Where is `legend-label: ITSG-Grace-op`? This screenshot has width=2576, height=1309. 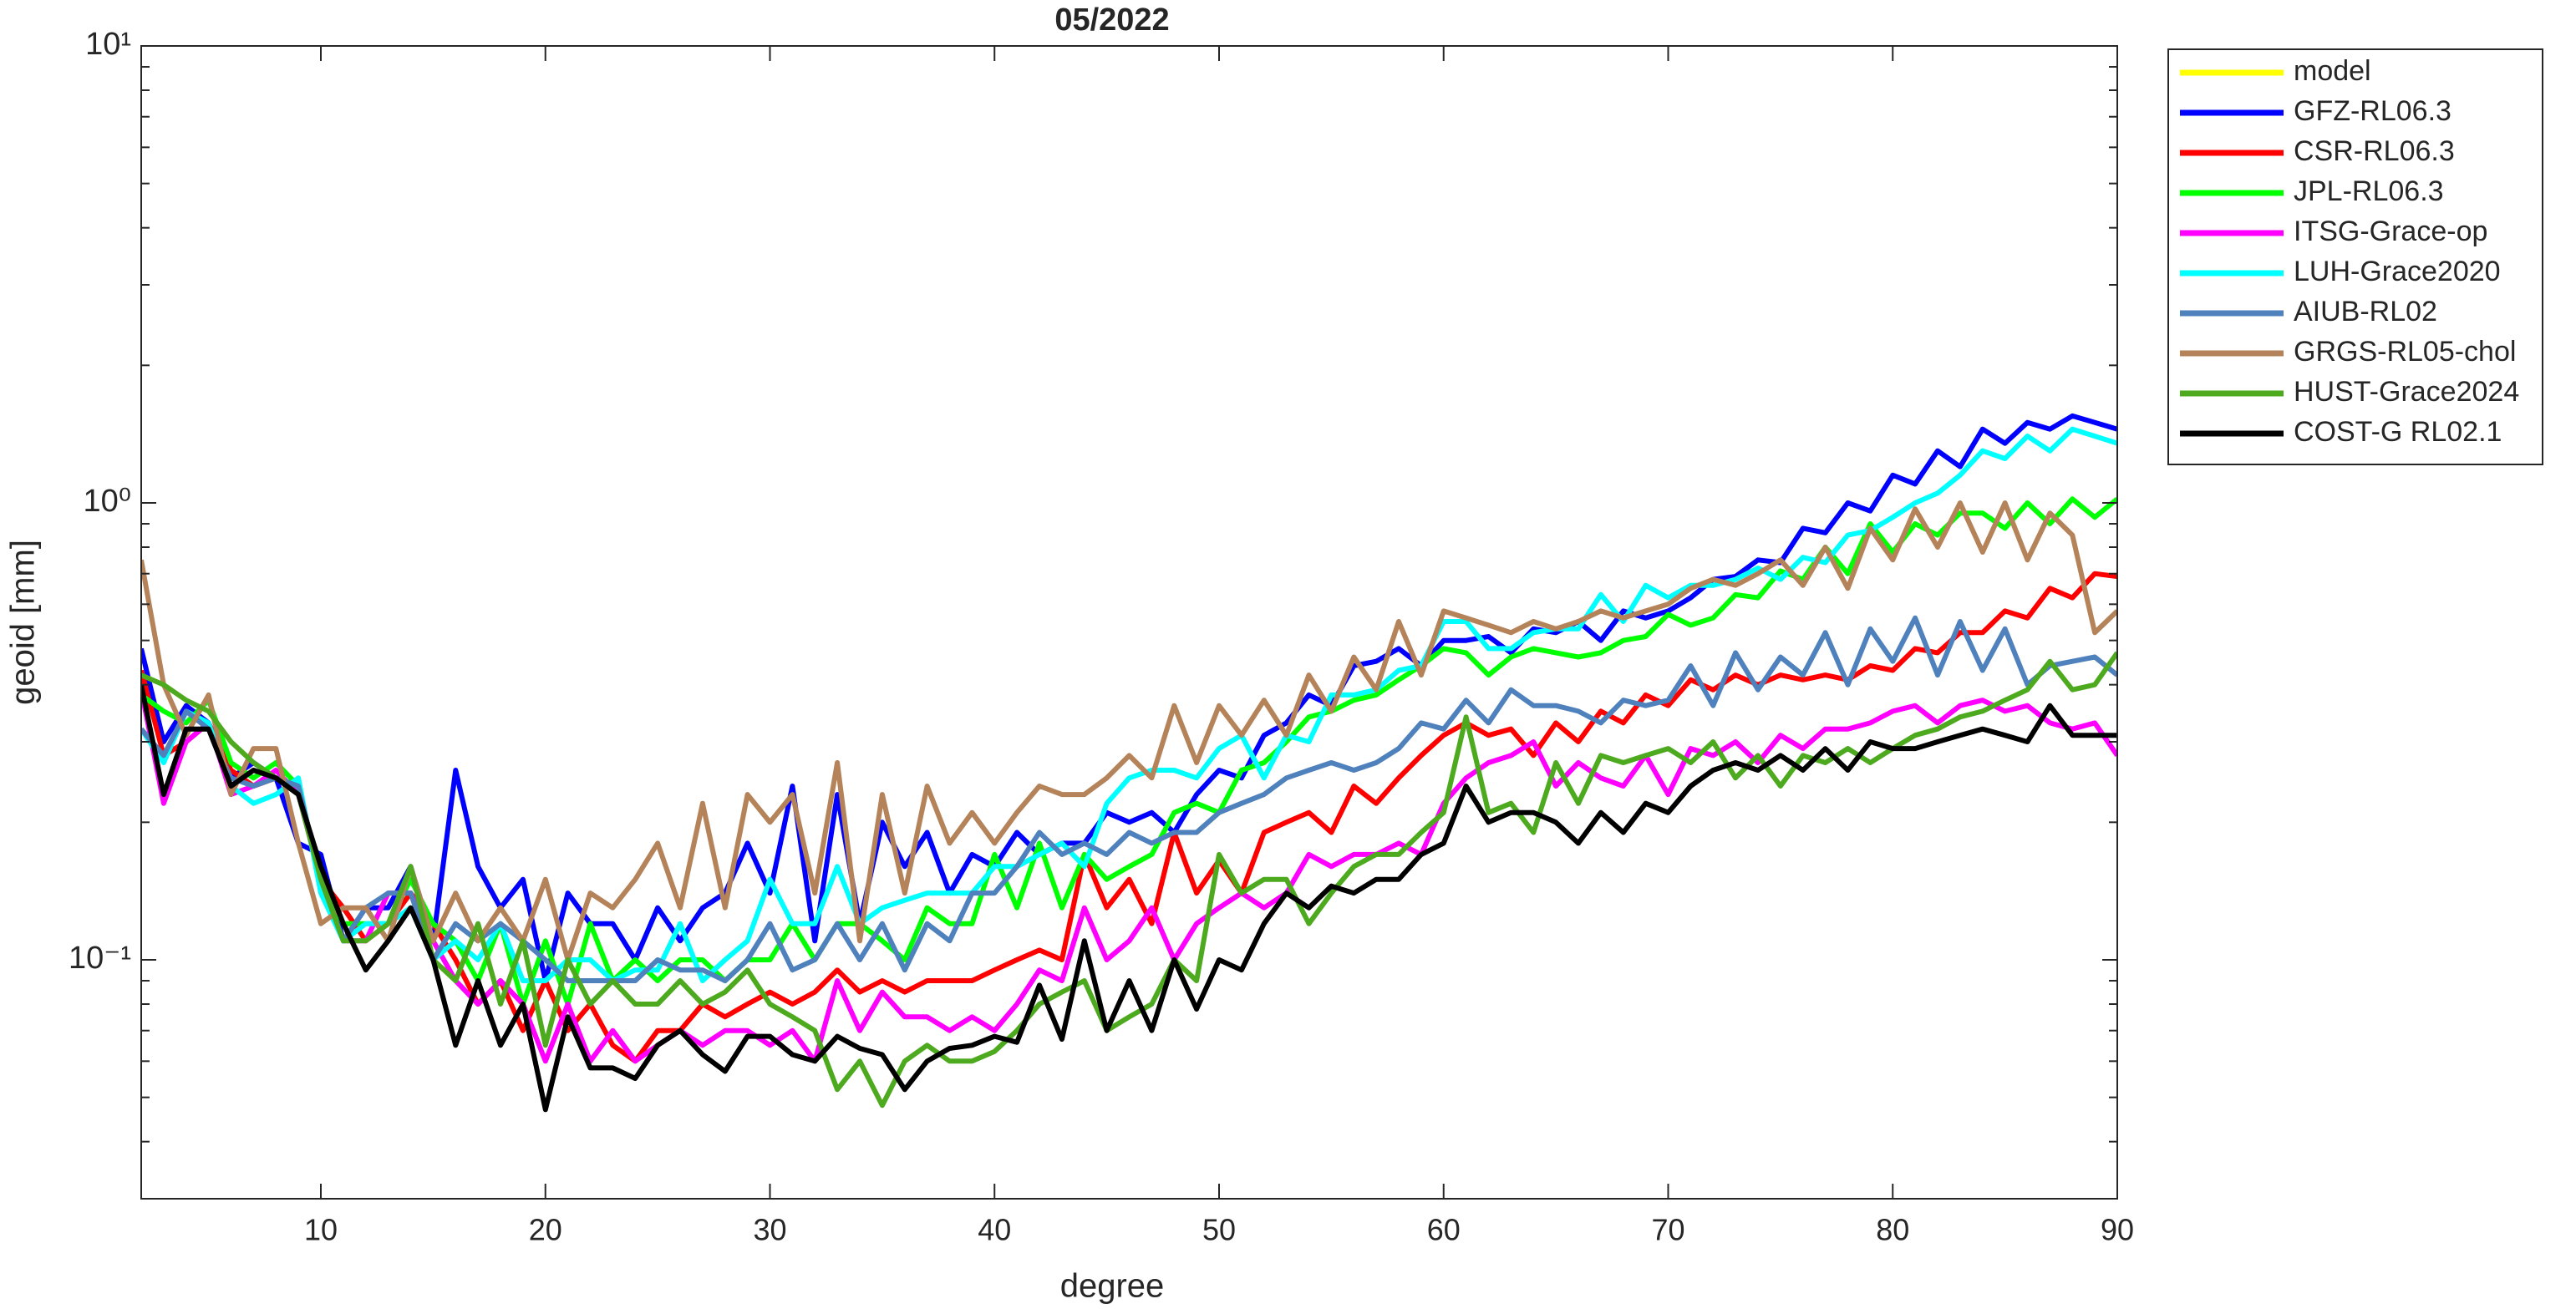 legend-label: ITSG-Grace-op is located at coordinates (2390, 231).